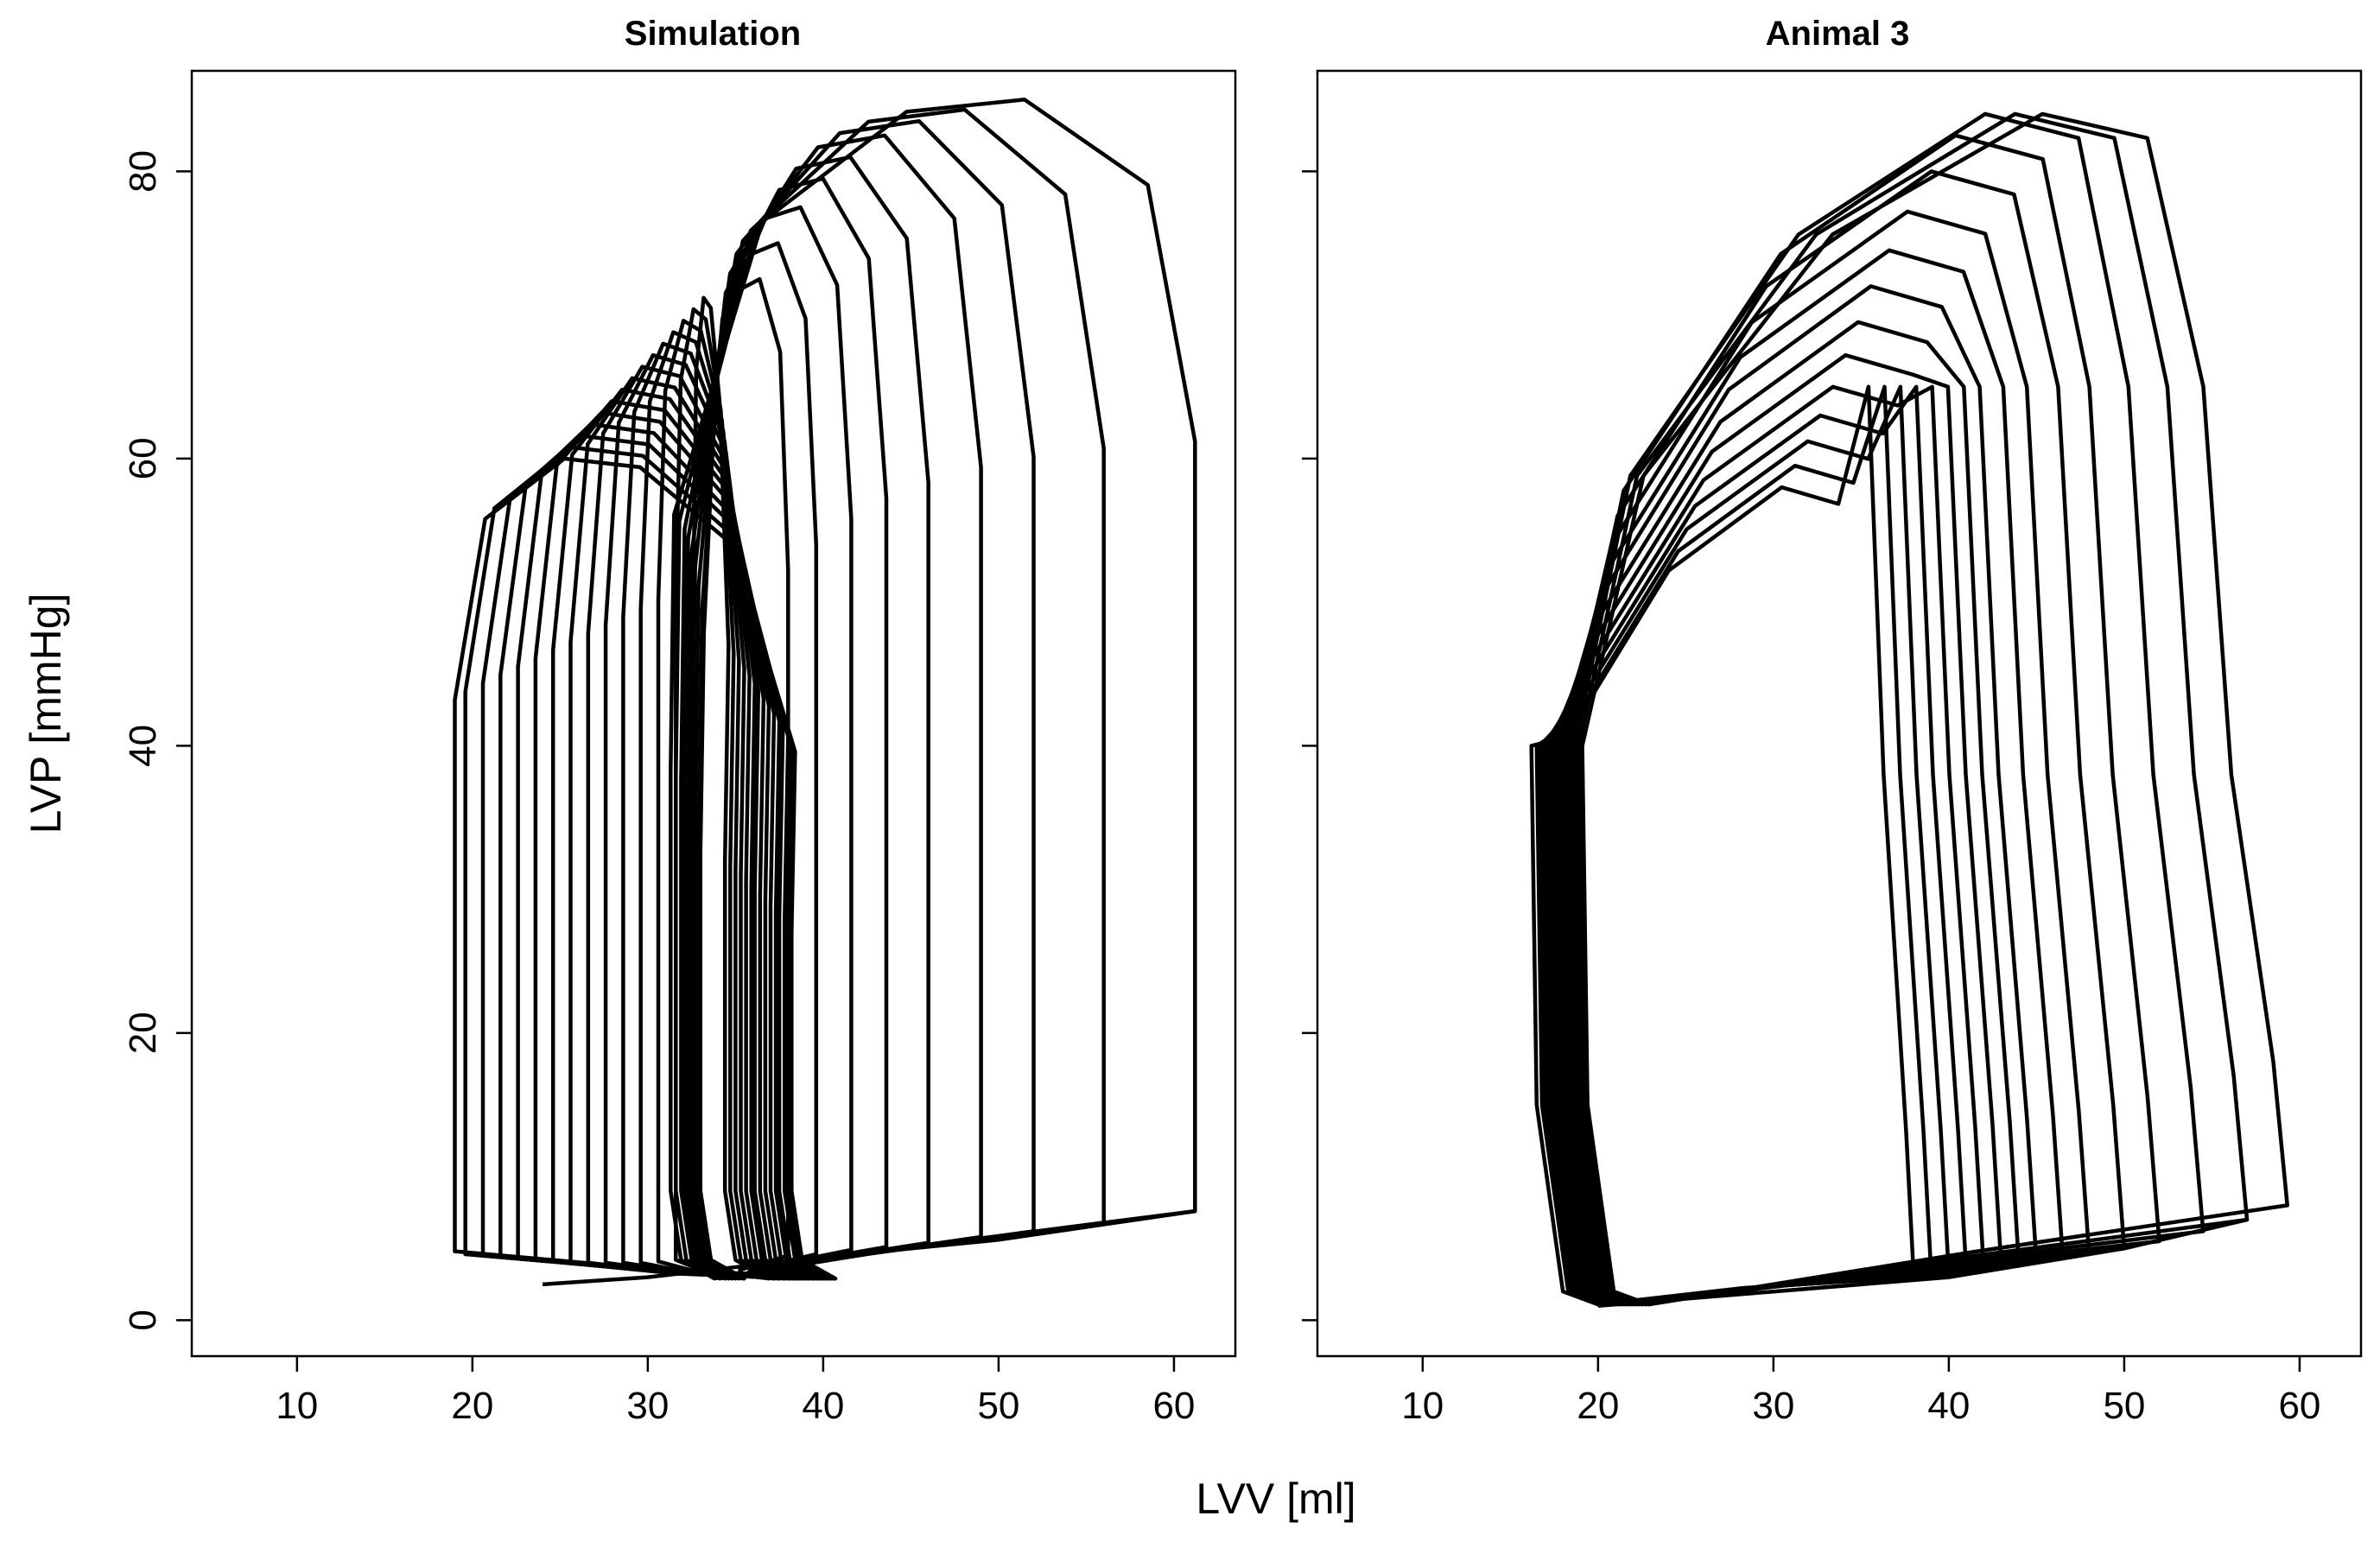  What do you see at coordinates (143, 1320) in the screenshot?
I see `y-tick-label: 0` at bounding box center [143, 1320].